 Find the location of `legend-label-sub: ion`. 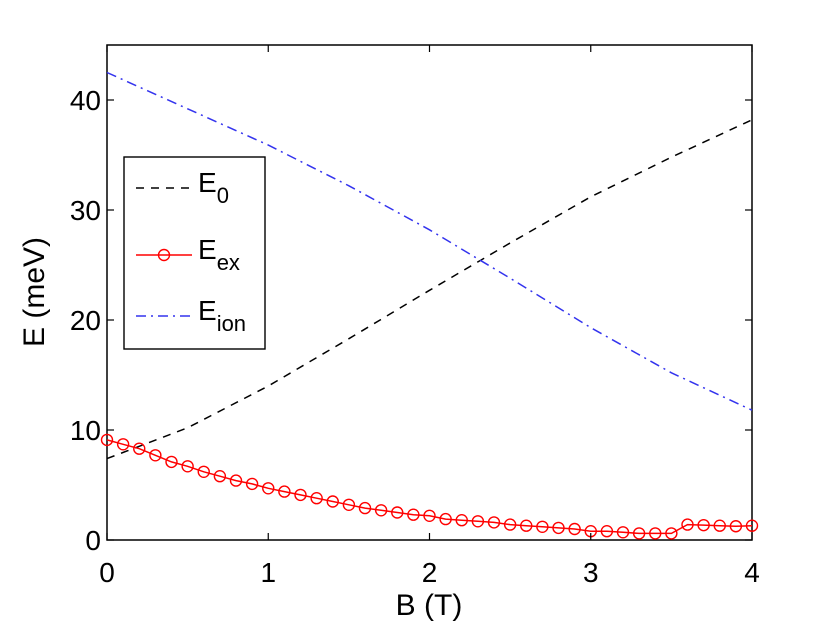

legend-label-sub: ion is located at coordinates (231, 323).